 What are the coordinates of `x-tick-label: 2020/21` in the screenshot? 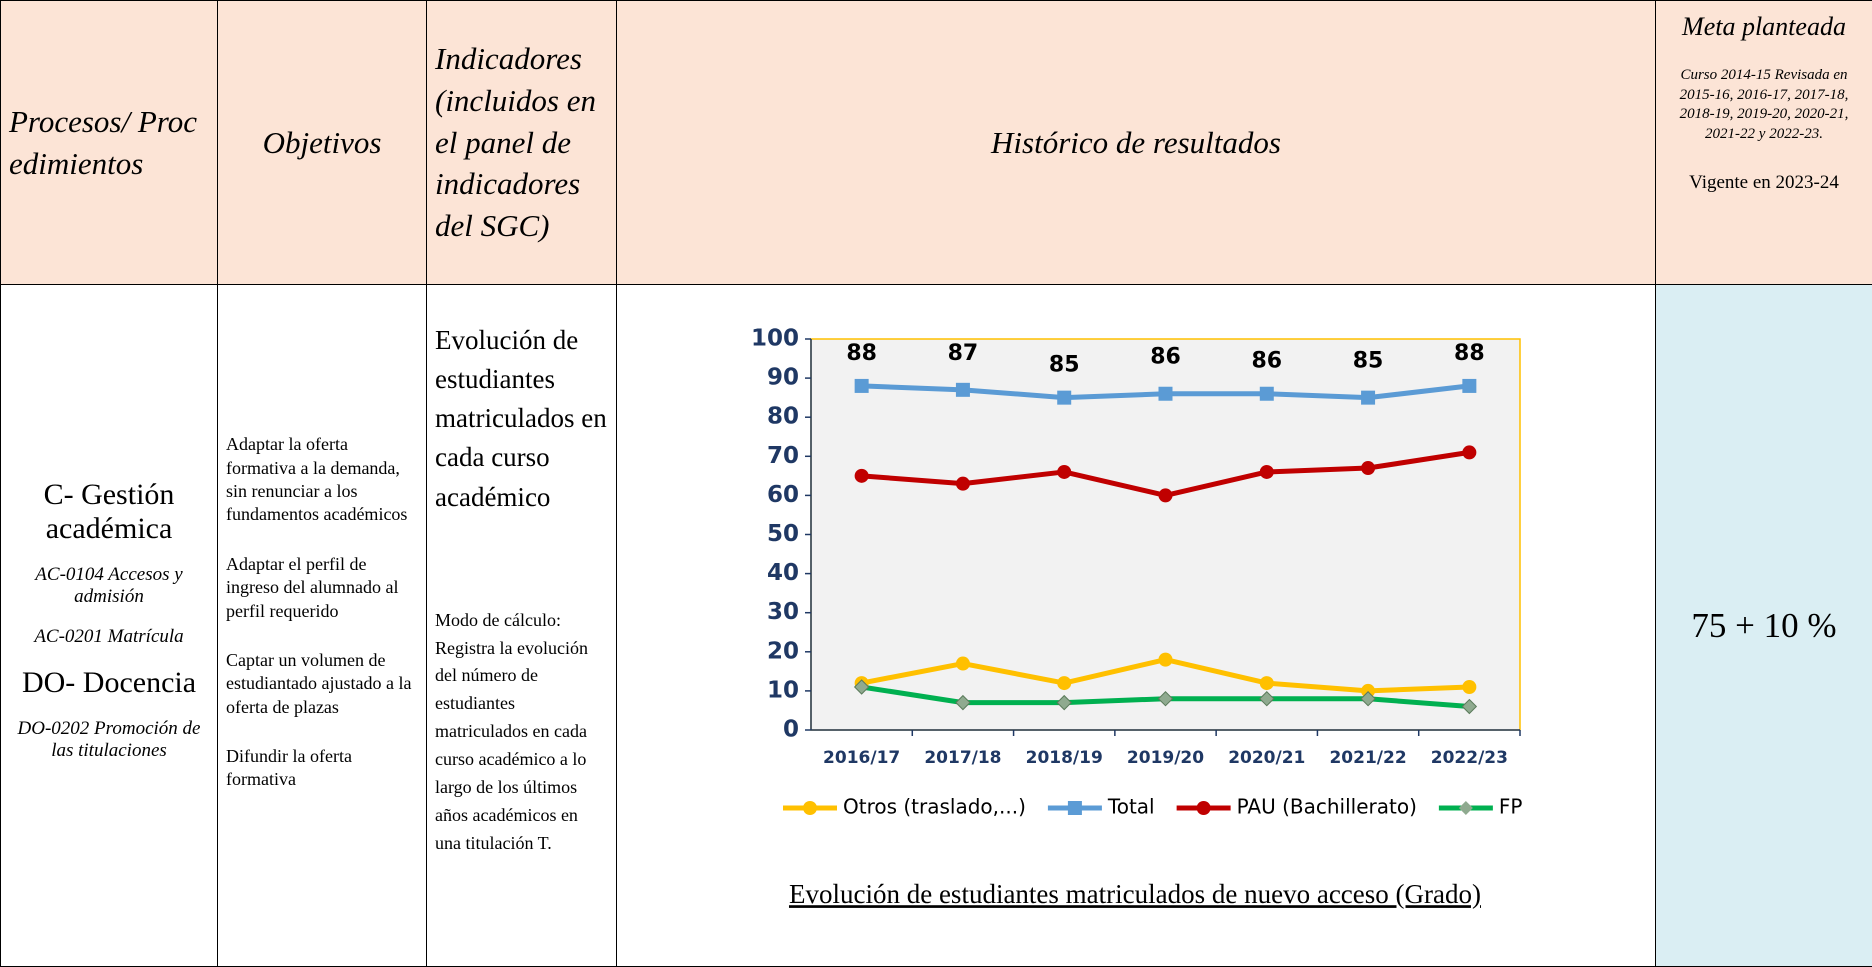 It's located at (1266, 758).